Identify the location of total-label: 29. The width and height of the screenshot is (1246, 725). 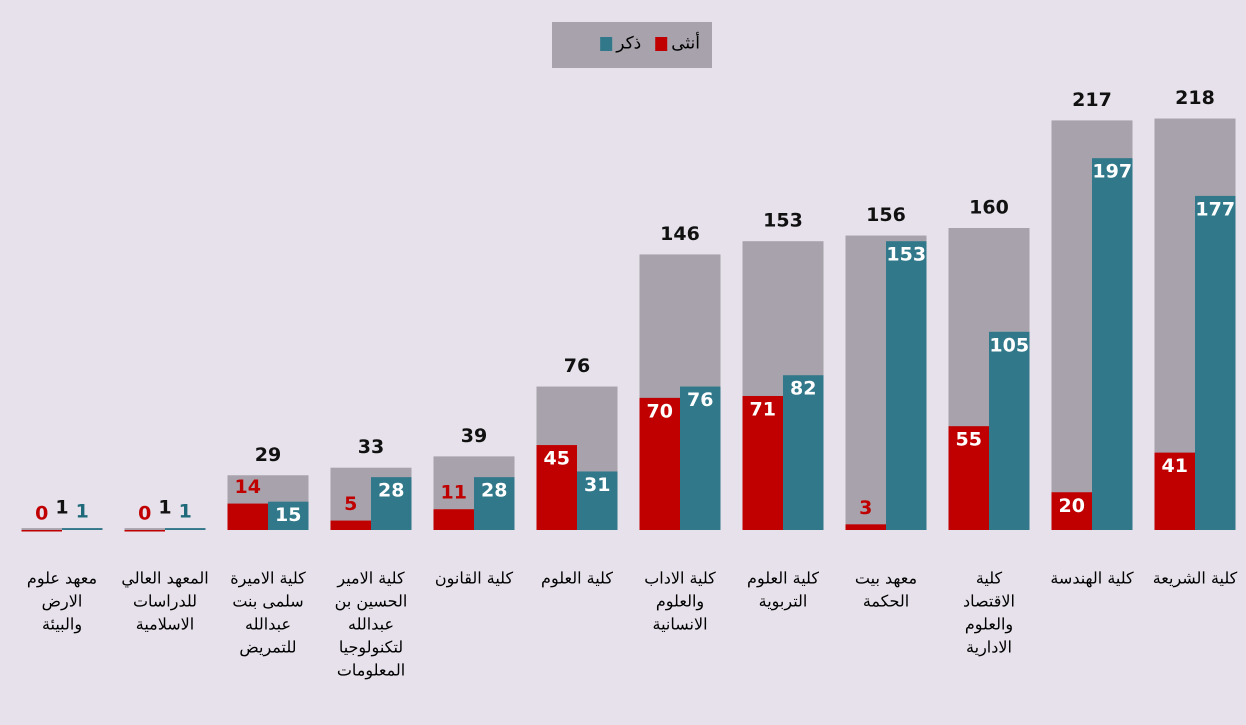
(268, 455).